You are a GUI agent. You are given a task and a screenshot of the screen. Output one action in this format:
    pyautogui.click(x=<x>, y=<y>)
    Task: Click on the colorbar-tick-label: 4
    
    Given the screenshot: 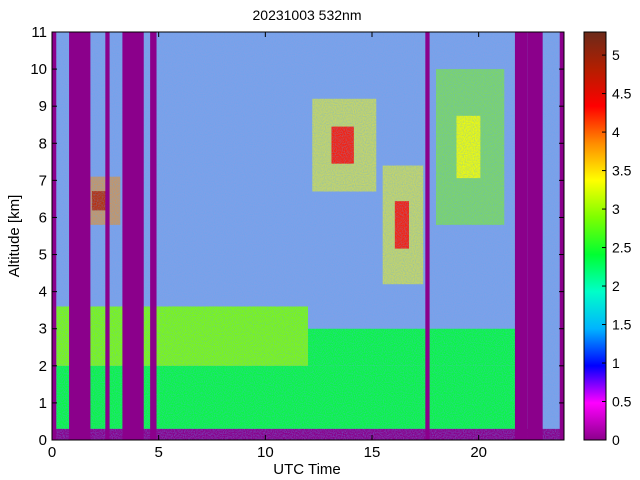 What is the action you would take?
    pyautogui.click(x=616, y=132)
    